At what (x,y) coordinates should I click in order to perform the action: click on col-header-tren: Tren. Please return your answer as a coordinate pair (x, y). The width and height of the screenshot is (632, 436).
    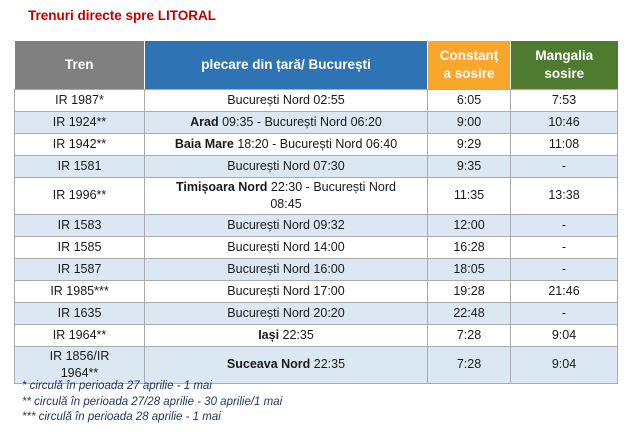
    Looking at the image, I should click on (79, 65).